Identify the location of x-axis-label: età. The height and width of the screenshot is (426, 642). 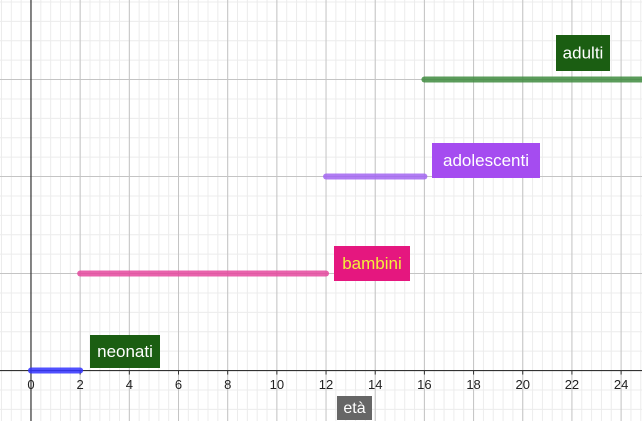
(354, 408).